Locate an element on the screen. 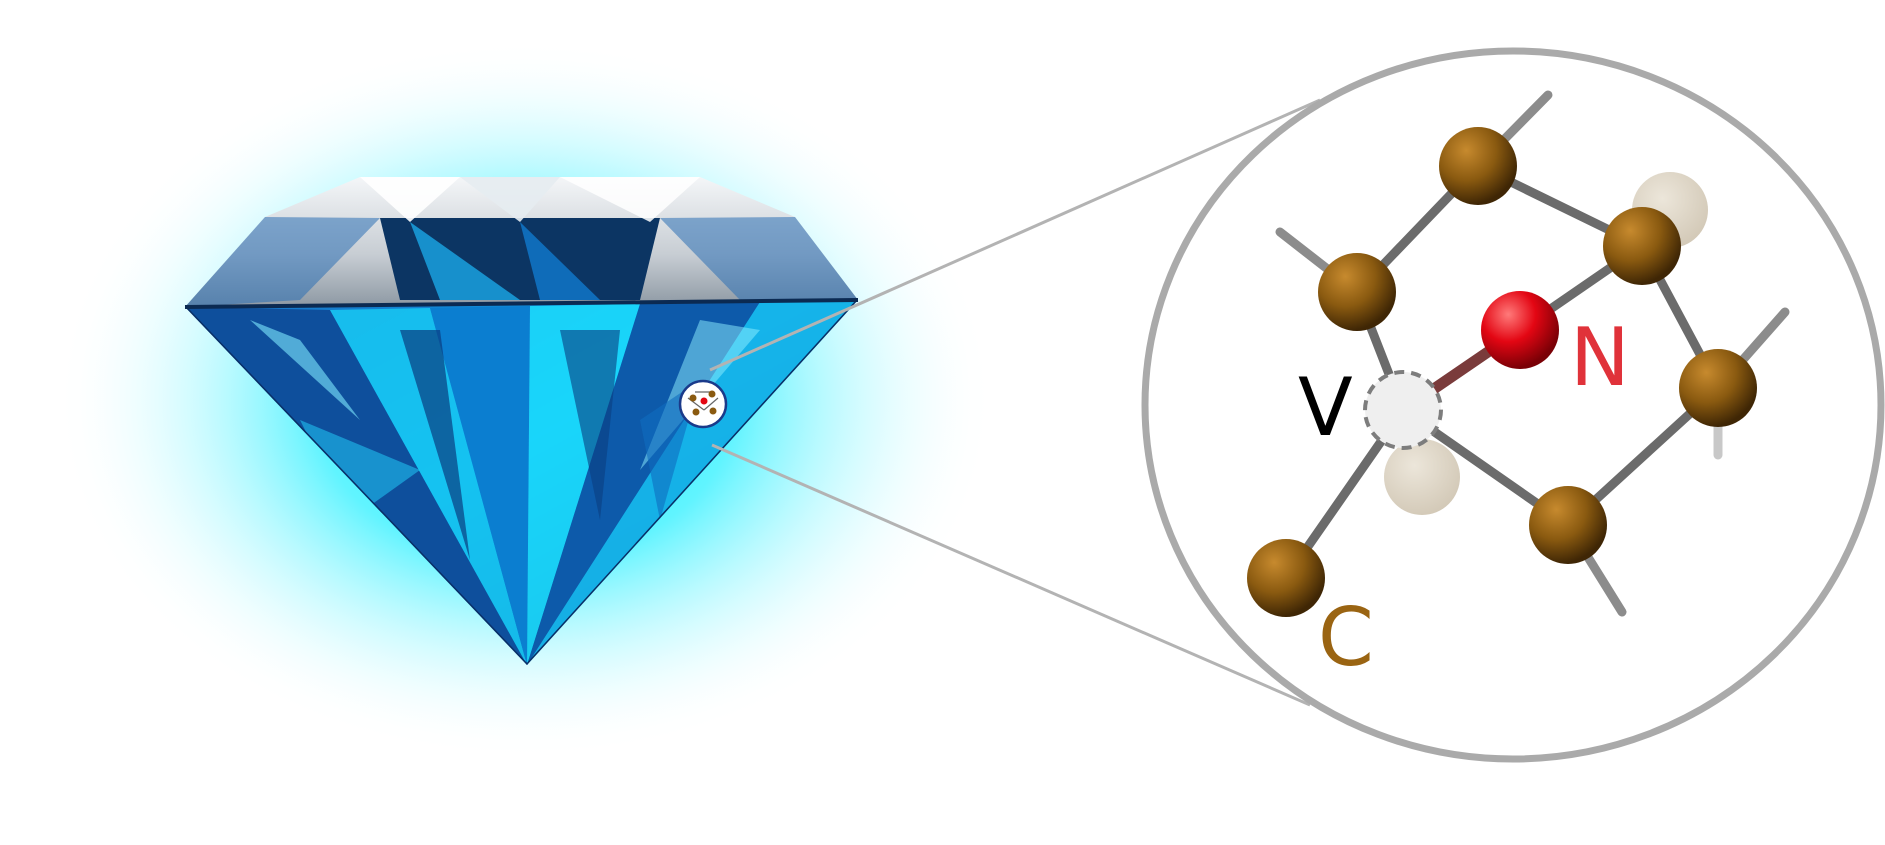 The image size is (1885, 845). magnifier-lens-icon is located at coordinates (703, 404).